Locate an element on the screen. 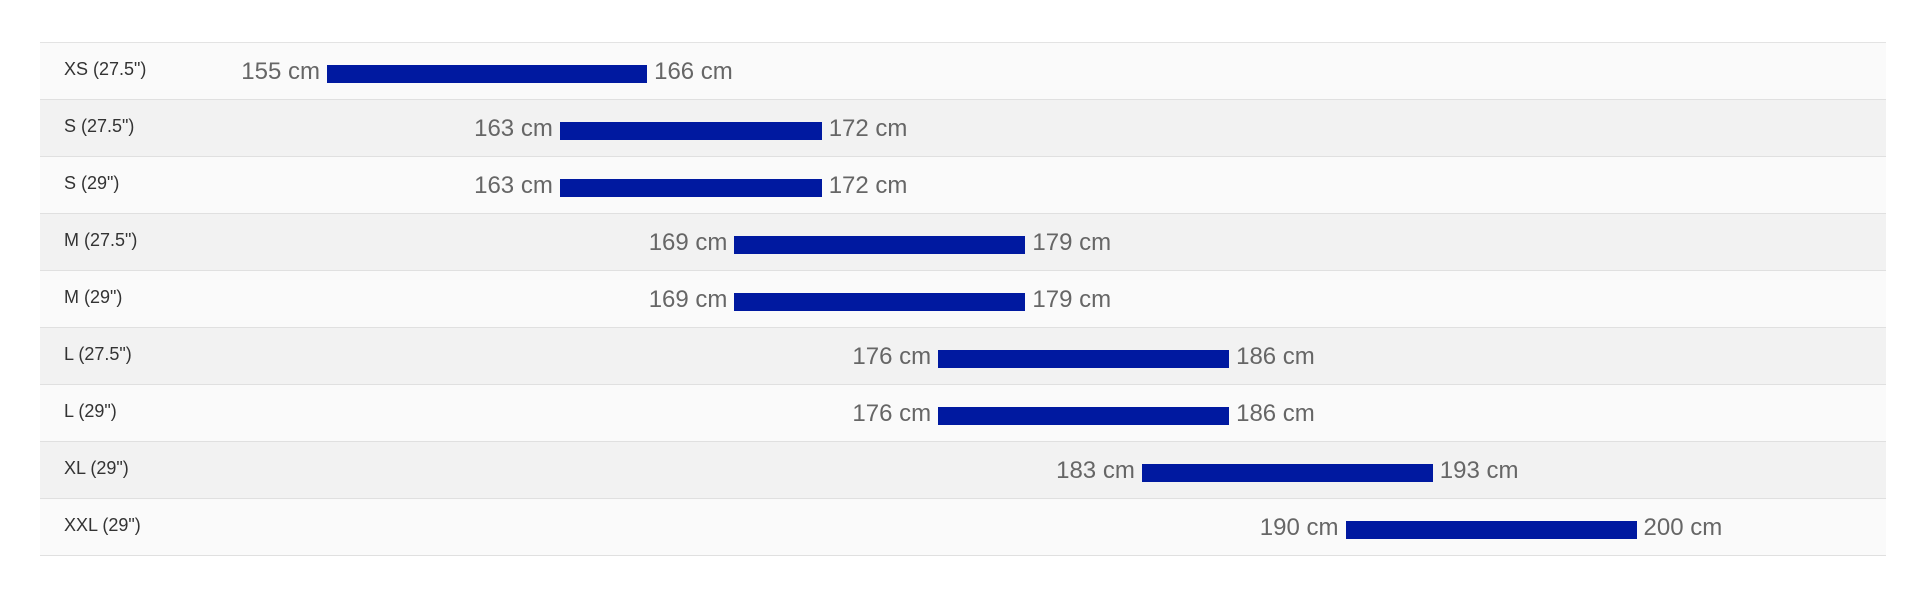  max-height-label: 193 cm is located at coordinates (1479, 470).